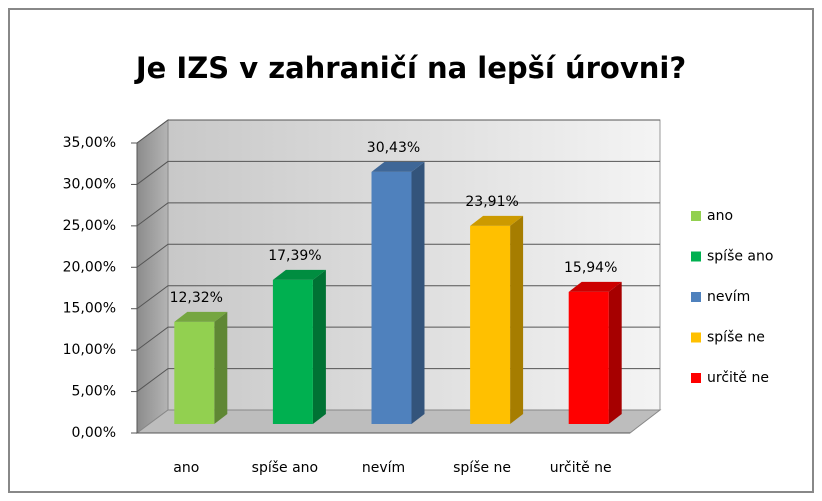 Image resolution: width=822 pixels, height=501 pixels. What do you see at coordinates (285, 468) in the screenshot?
I see `x-tick-label: spíše ano` at bounding box center [285, 468].